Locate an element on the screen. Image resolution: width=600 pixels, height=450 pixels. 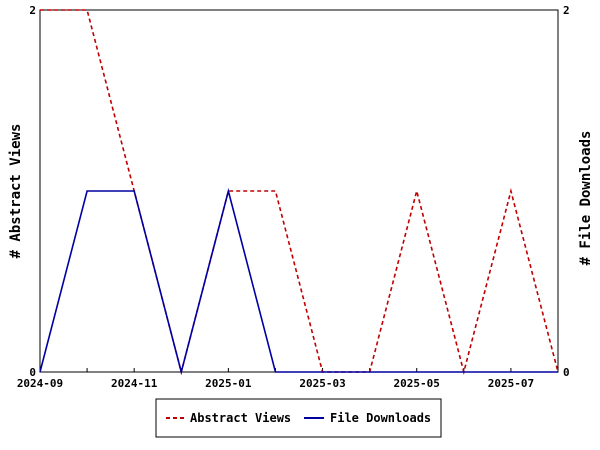
x-tick-label: 2025-05 is located at coordinates (417, 383).